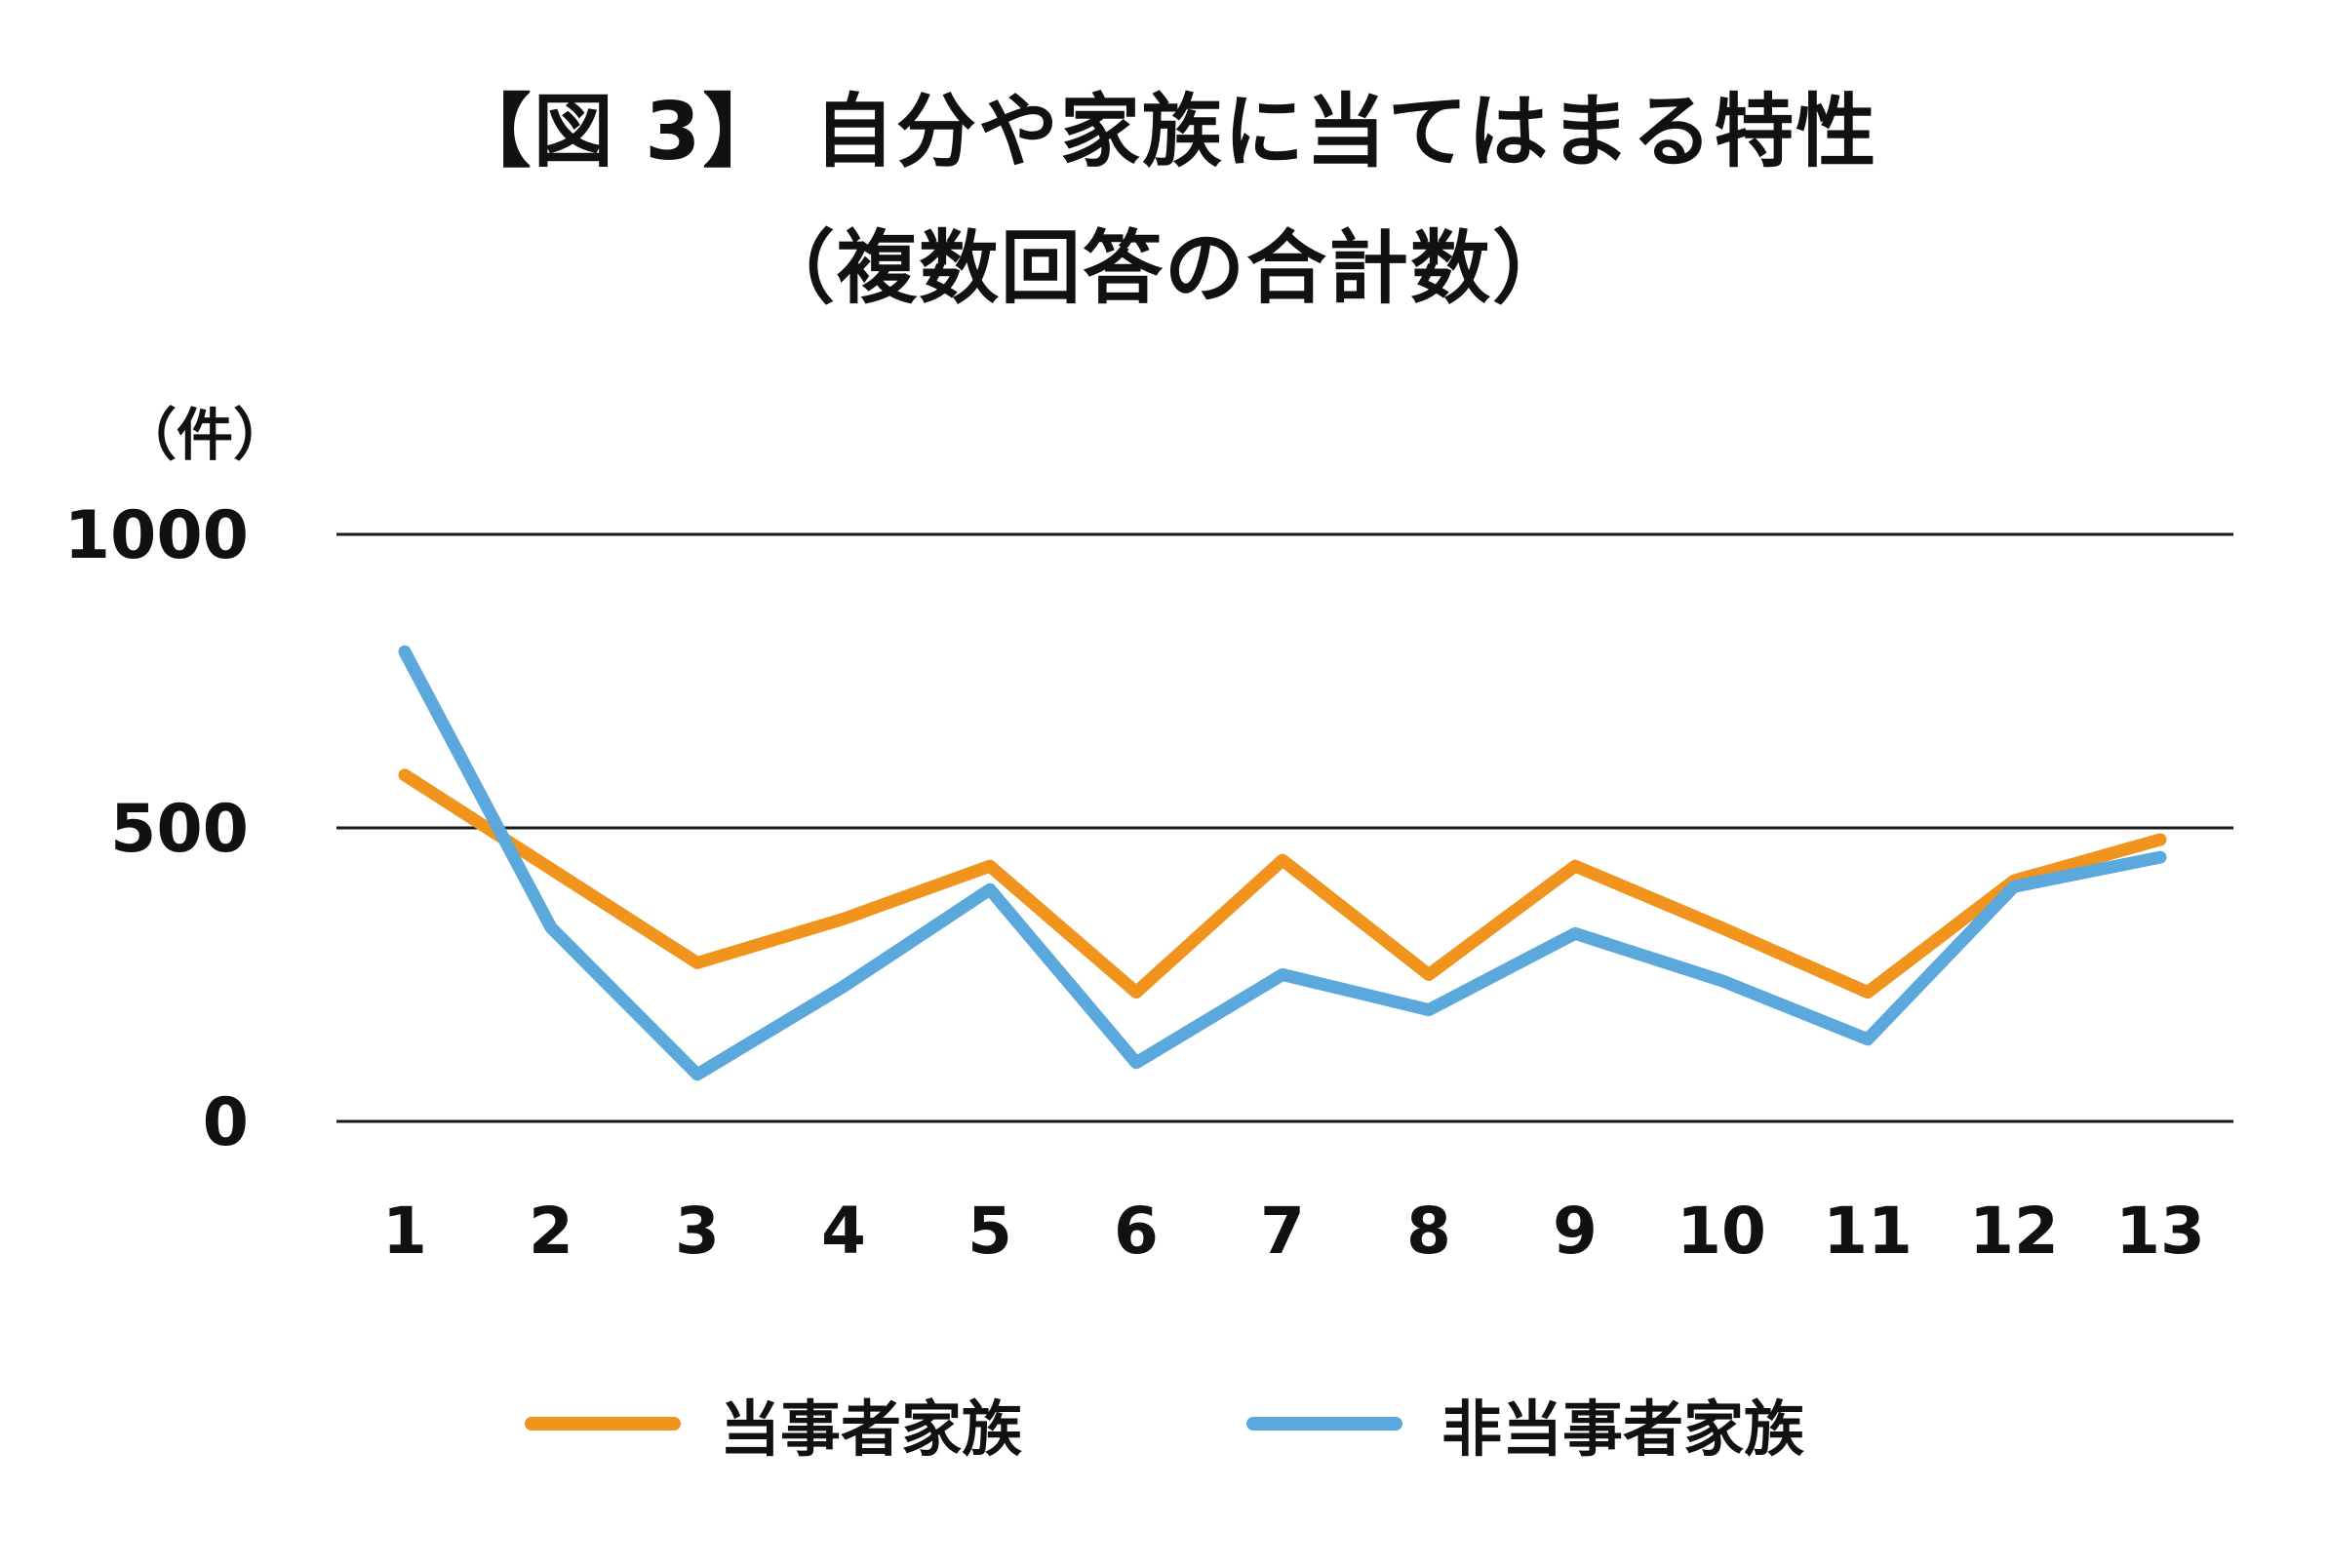 Image resolution: width=2329 pixels, height=1568 pixels. I want to click on x-tick-label-9: 9, so click(1575, 1231).